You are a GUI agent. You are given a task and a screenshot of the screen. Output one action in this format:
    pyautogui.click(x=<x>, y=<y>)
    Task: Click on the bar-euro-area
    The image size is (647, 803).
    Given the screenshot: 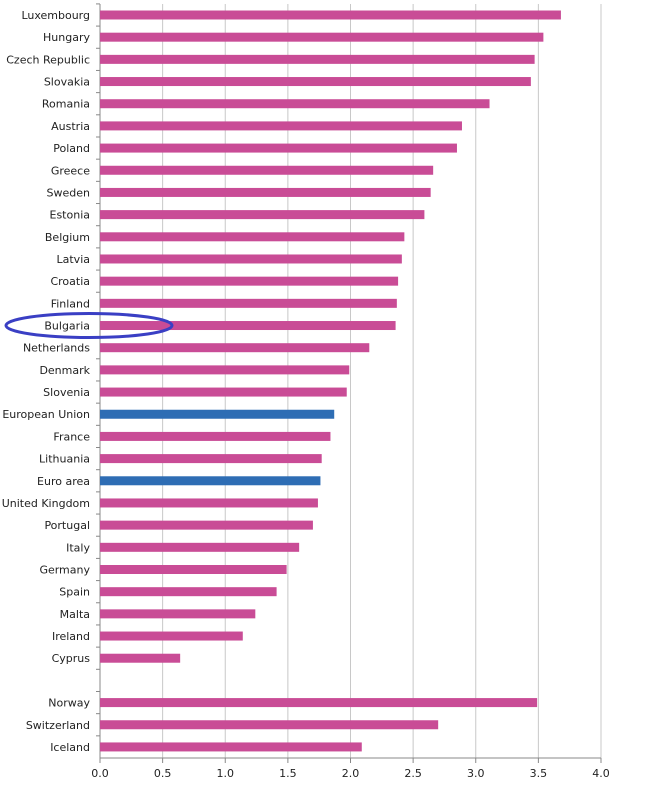 What is the action you would take?
    pyautogui.click(x=210, y=481)
    